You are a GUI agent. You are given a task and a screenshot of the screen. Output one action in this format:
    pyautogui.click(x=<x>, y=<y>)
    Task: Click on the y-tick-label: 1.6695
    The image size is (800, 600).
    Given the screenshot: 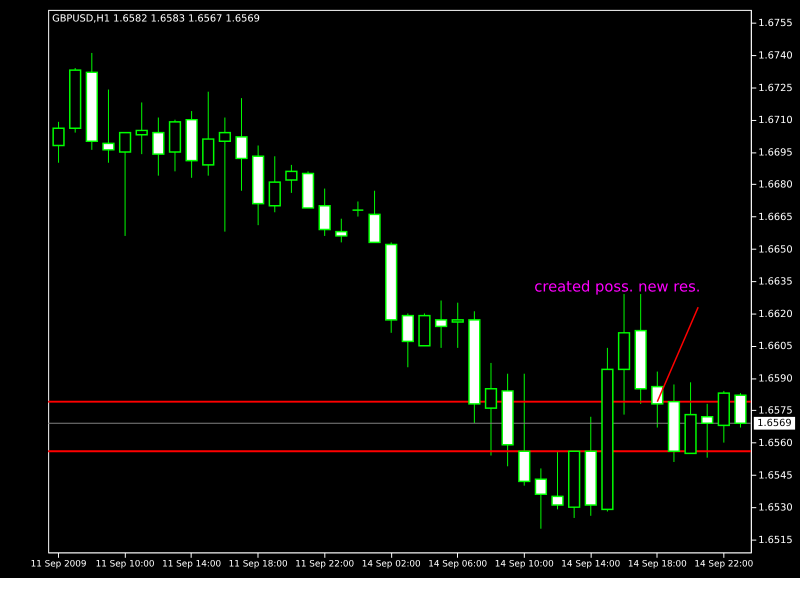 What is the action you would take?
    pyautogui.click(x=775, y=152)
    